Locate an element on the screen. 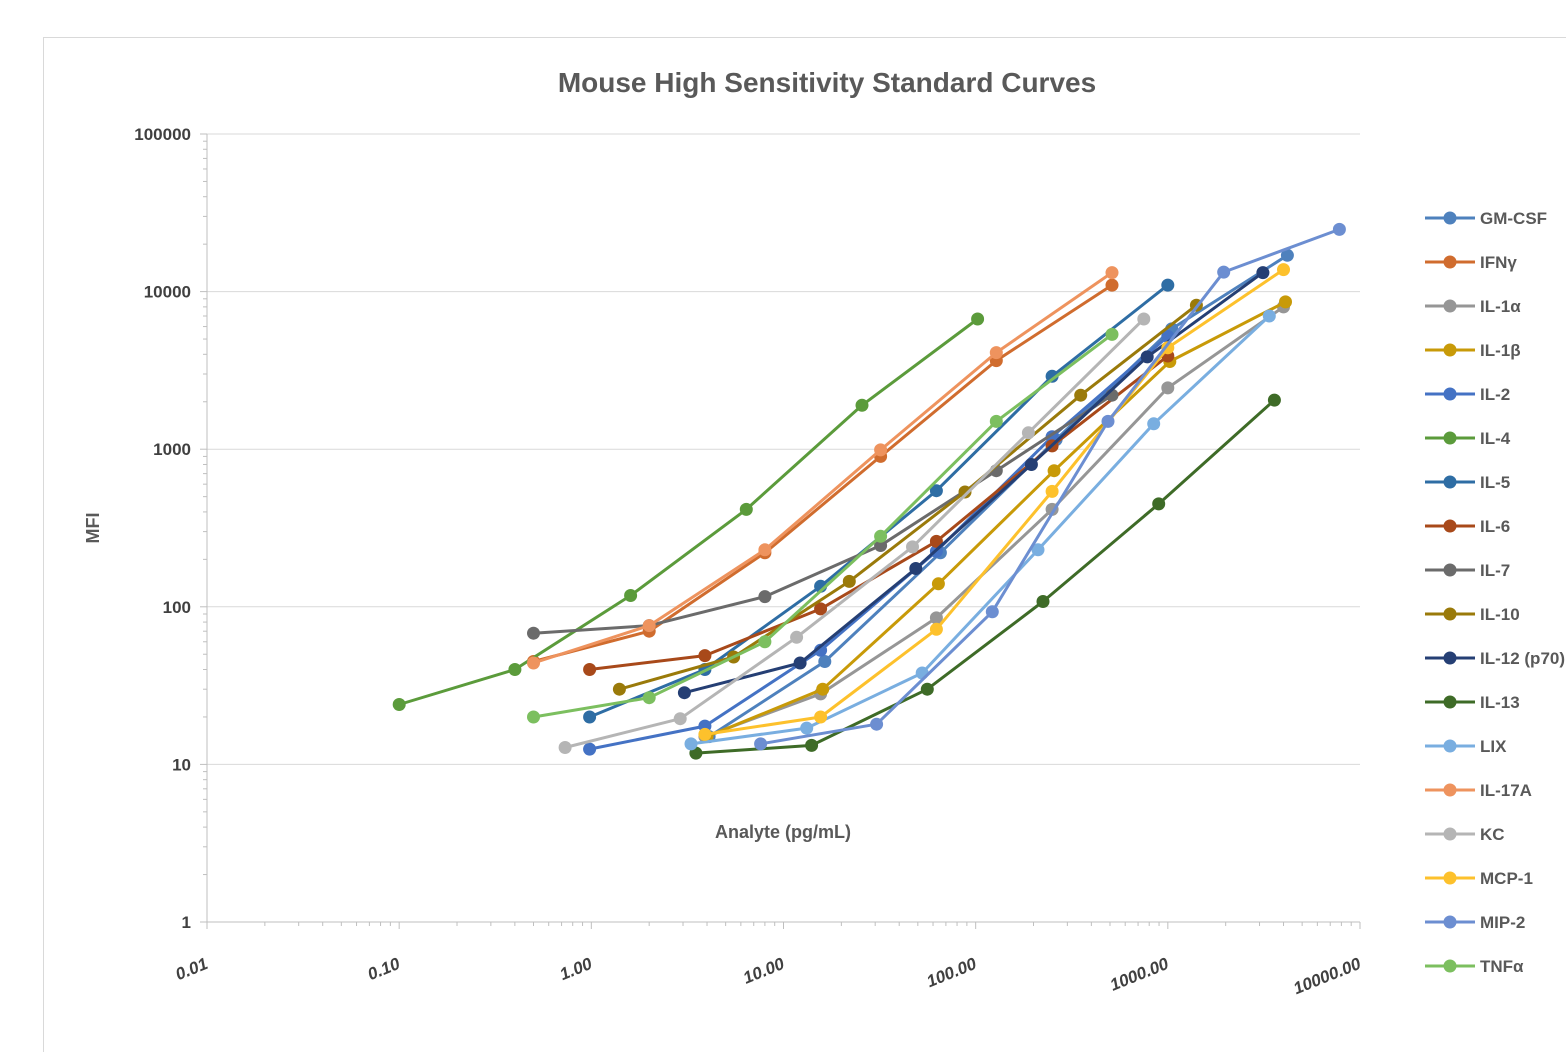 The width and height of the screenshot is (1566, 1052). legend-label: TNFα is located at coordinates (1502, 966).